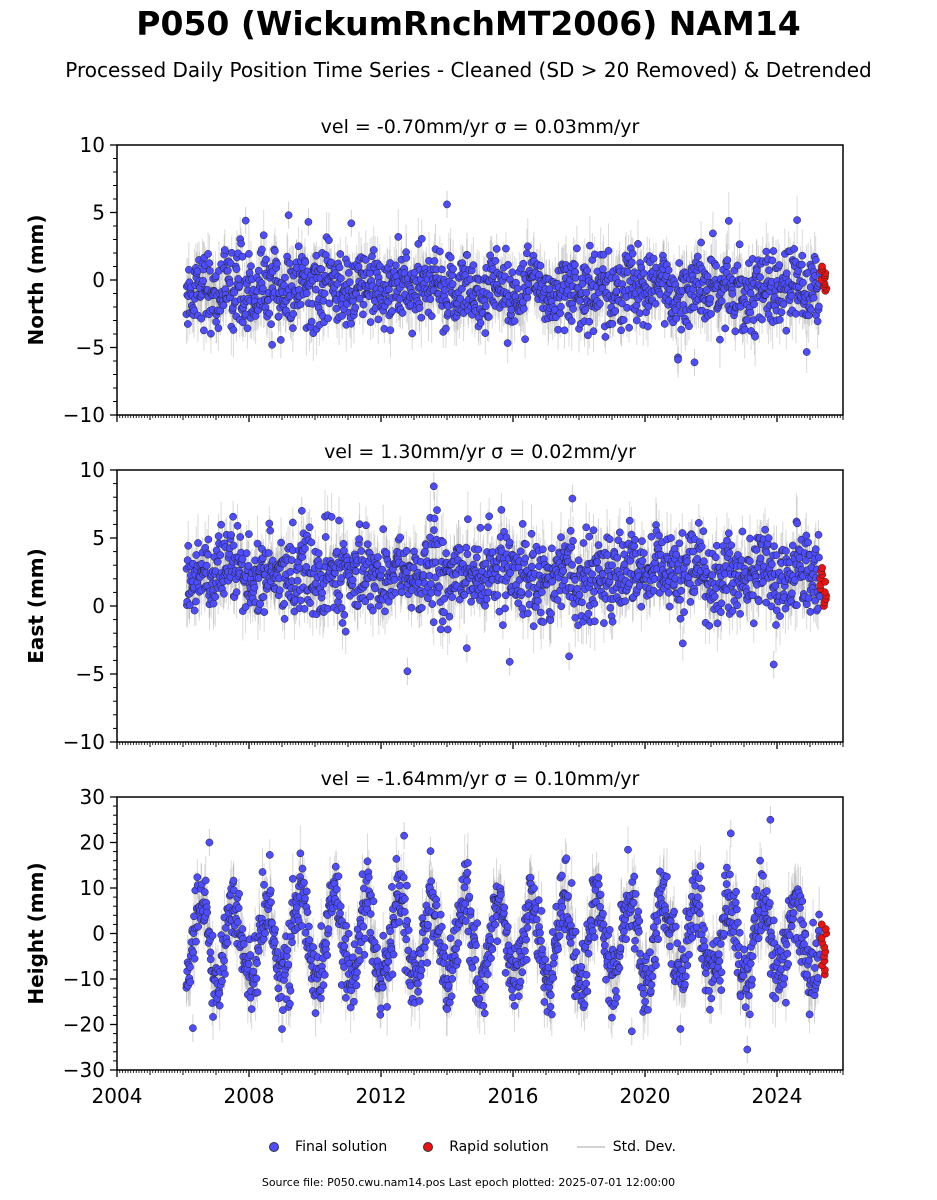  I want to click on final-solution-points, so click(503, 579).